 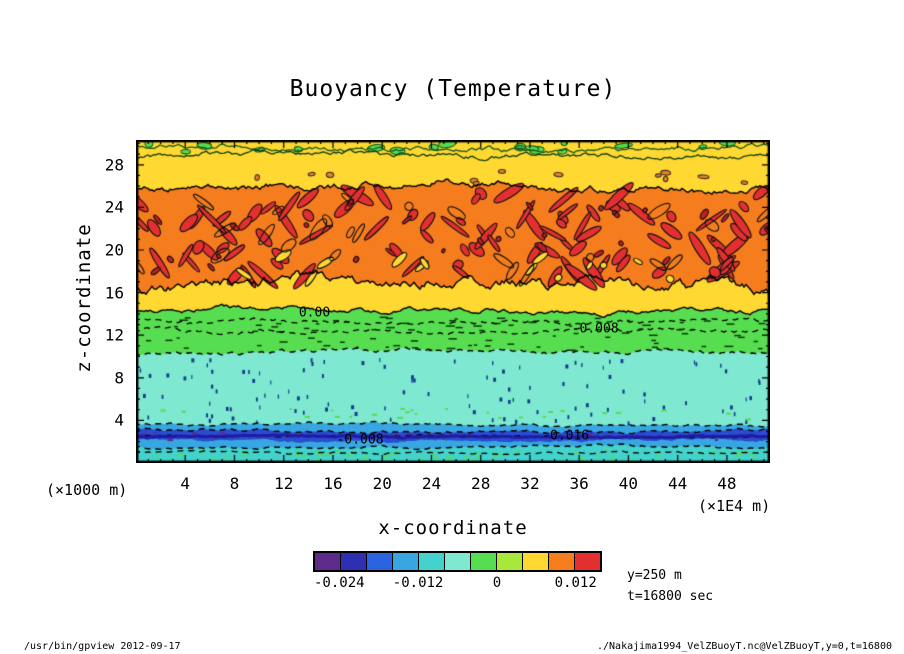 What do you see at coordinates (114, 293) in the screenshot?
I see `y-tick-label: 16` at bounding box center [114, 293].